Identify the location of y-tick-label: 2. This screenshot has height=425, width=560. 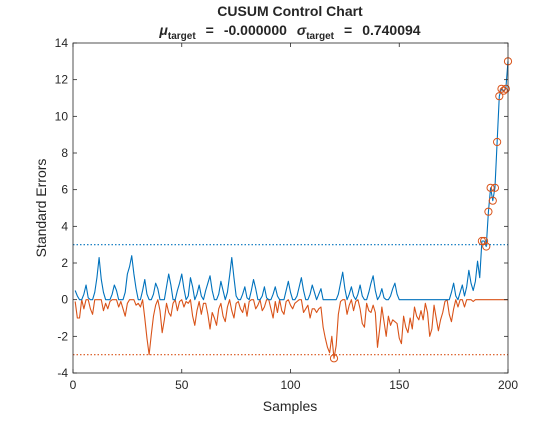
(64, 263).